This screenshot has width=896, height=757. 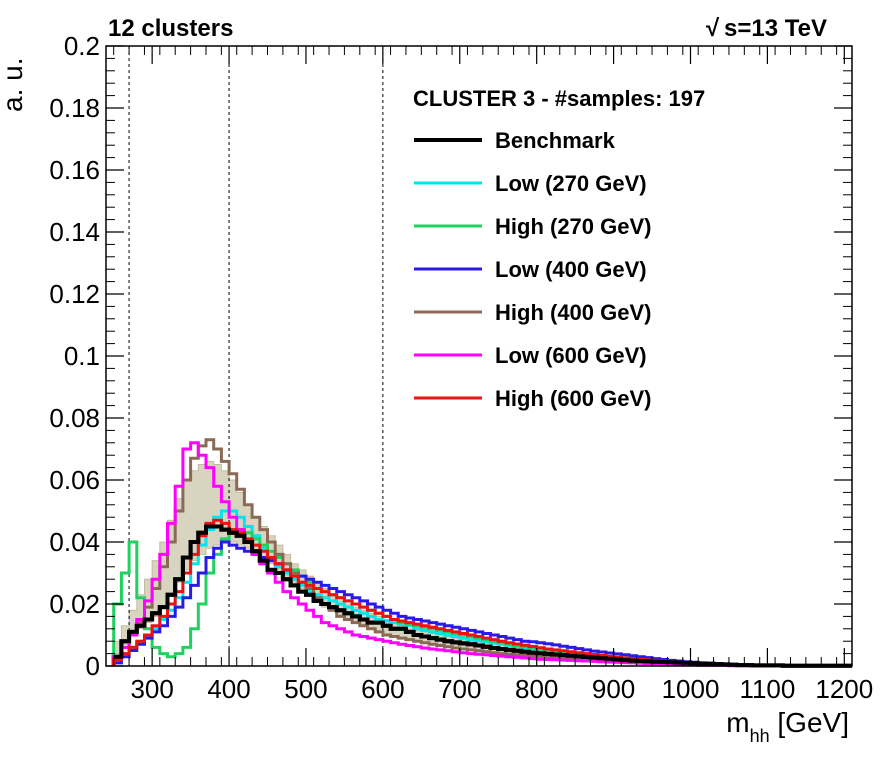 What do you see at coordinates (82, 356) in the screenshot?
I see `y-tick-label: 0.1` at bounding box center [82, 356].